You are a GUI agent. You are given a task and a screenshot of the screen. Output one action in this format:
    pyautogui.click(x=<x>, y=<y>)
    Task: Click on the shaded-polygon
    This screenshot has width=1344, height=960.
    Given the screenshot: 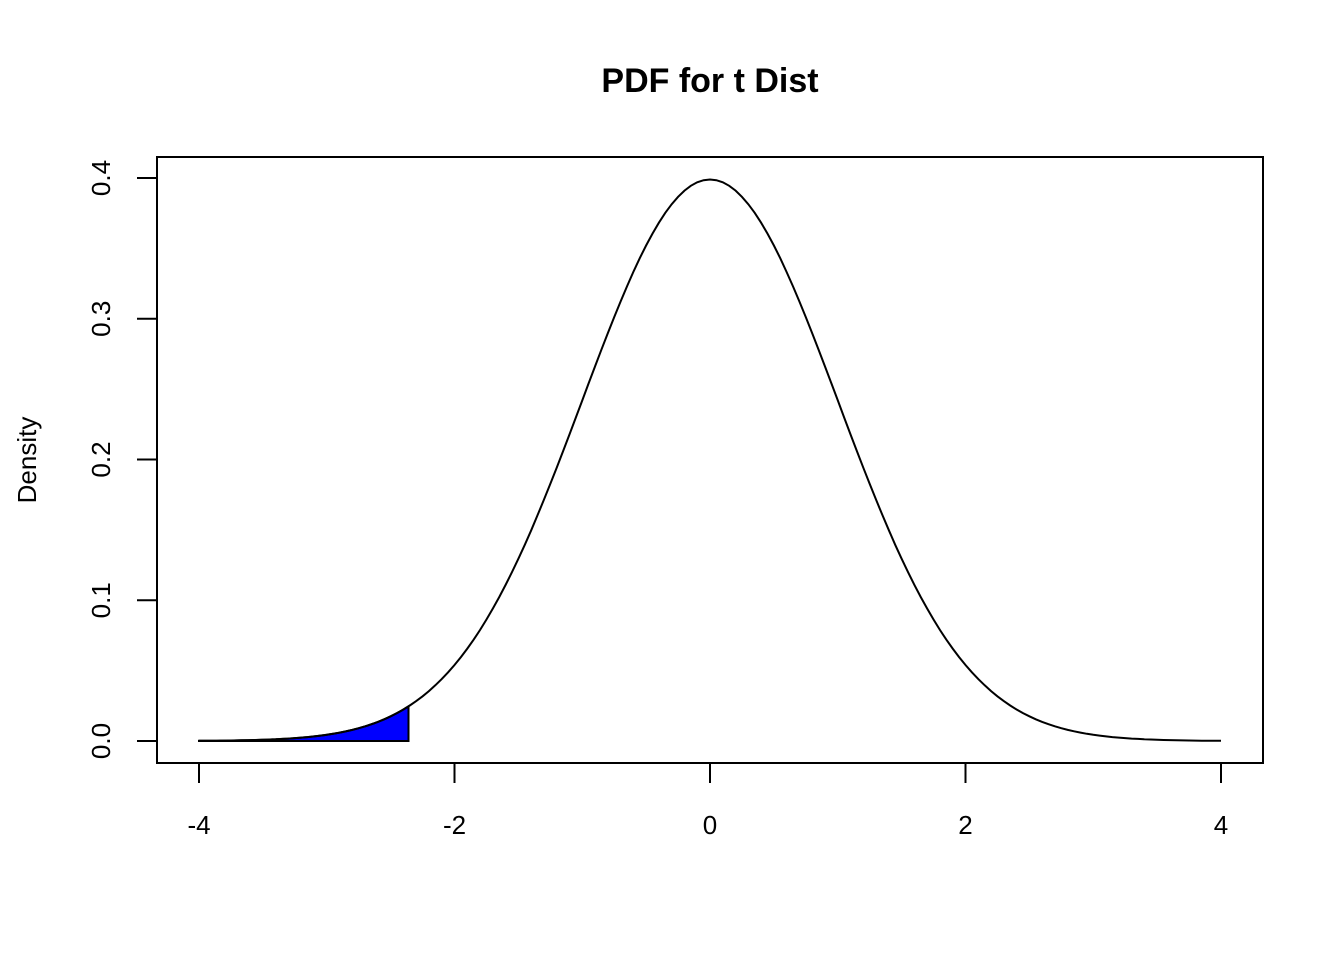 What is the action you would take?
    pyautogui.click(x=304, y=723)
    